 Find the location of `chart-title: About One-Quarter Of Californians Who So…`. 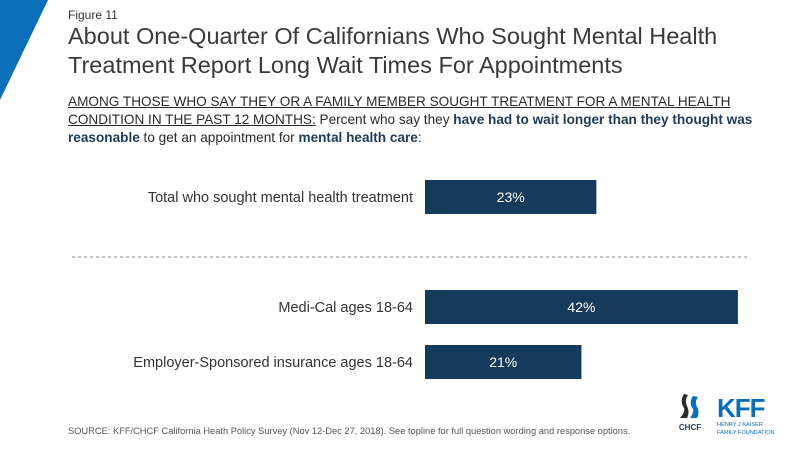

chart-title: About One-Quarter Of Californians Who So… is located at coordinates (393, 50).